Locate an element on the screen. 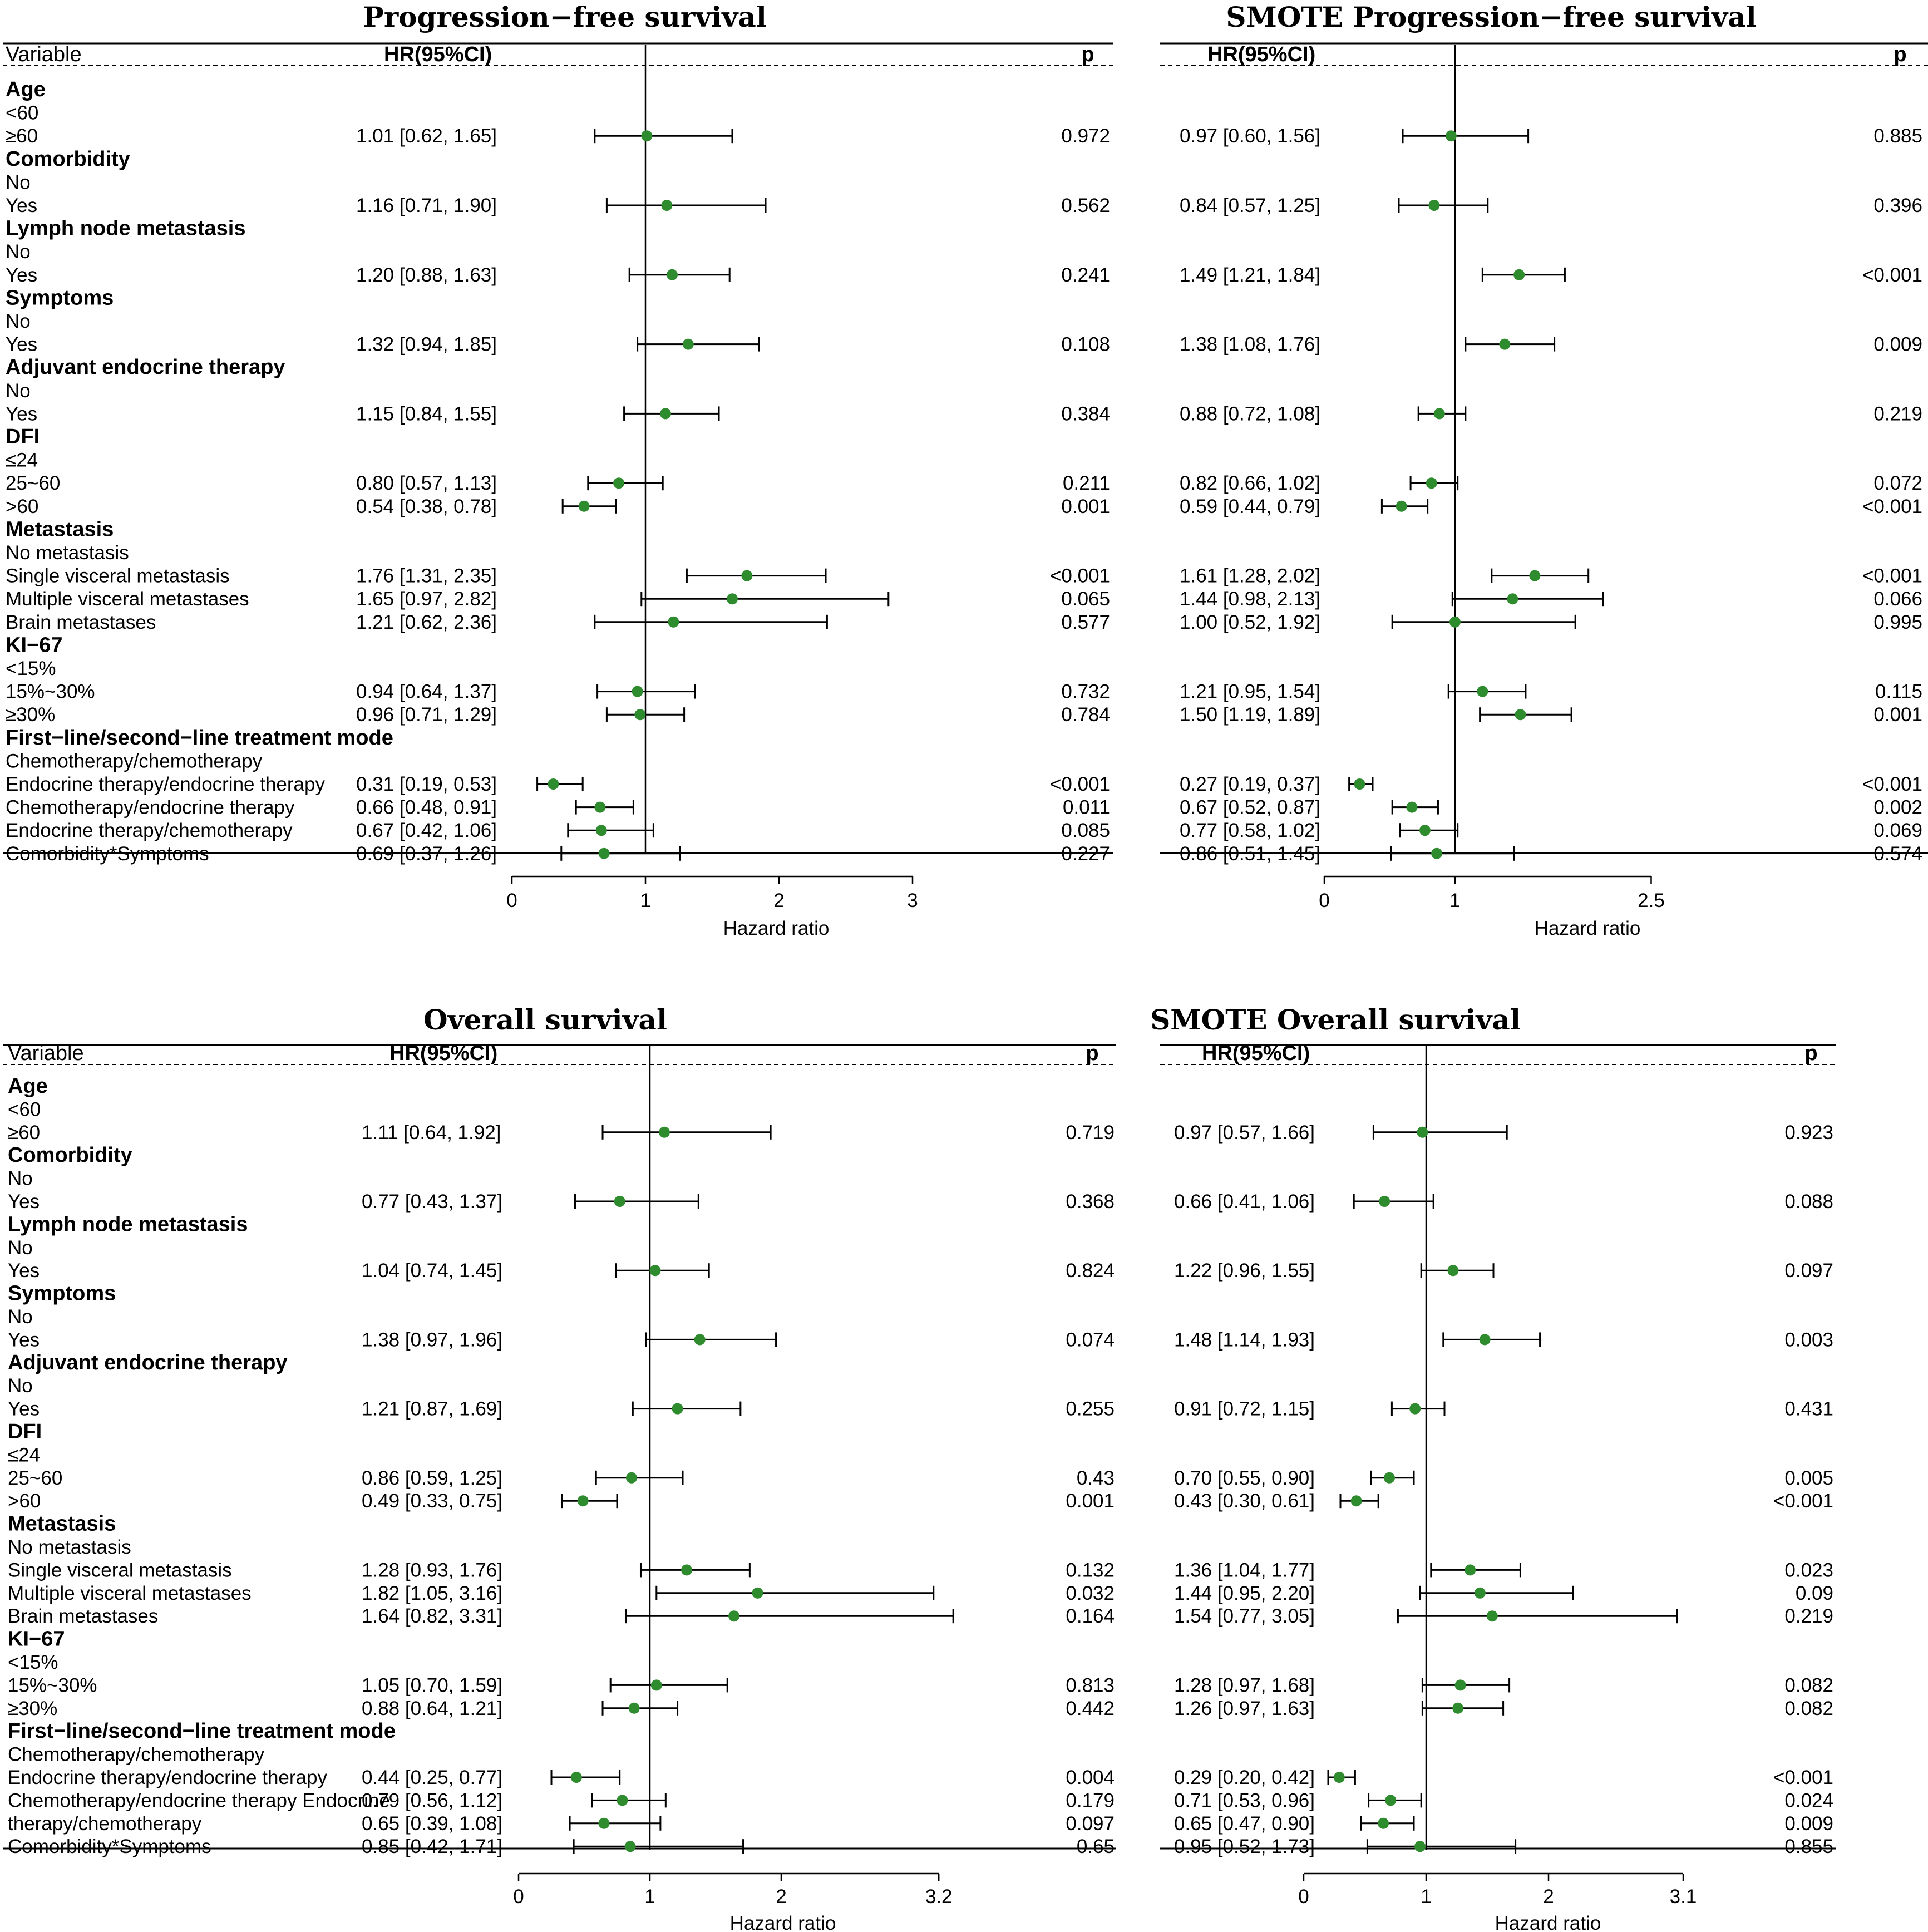 The width and height of the screenshot is (1928, 1932). row-label: 25~60 is located at coordinates (35, 1478).